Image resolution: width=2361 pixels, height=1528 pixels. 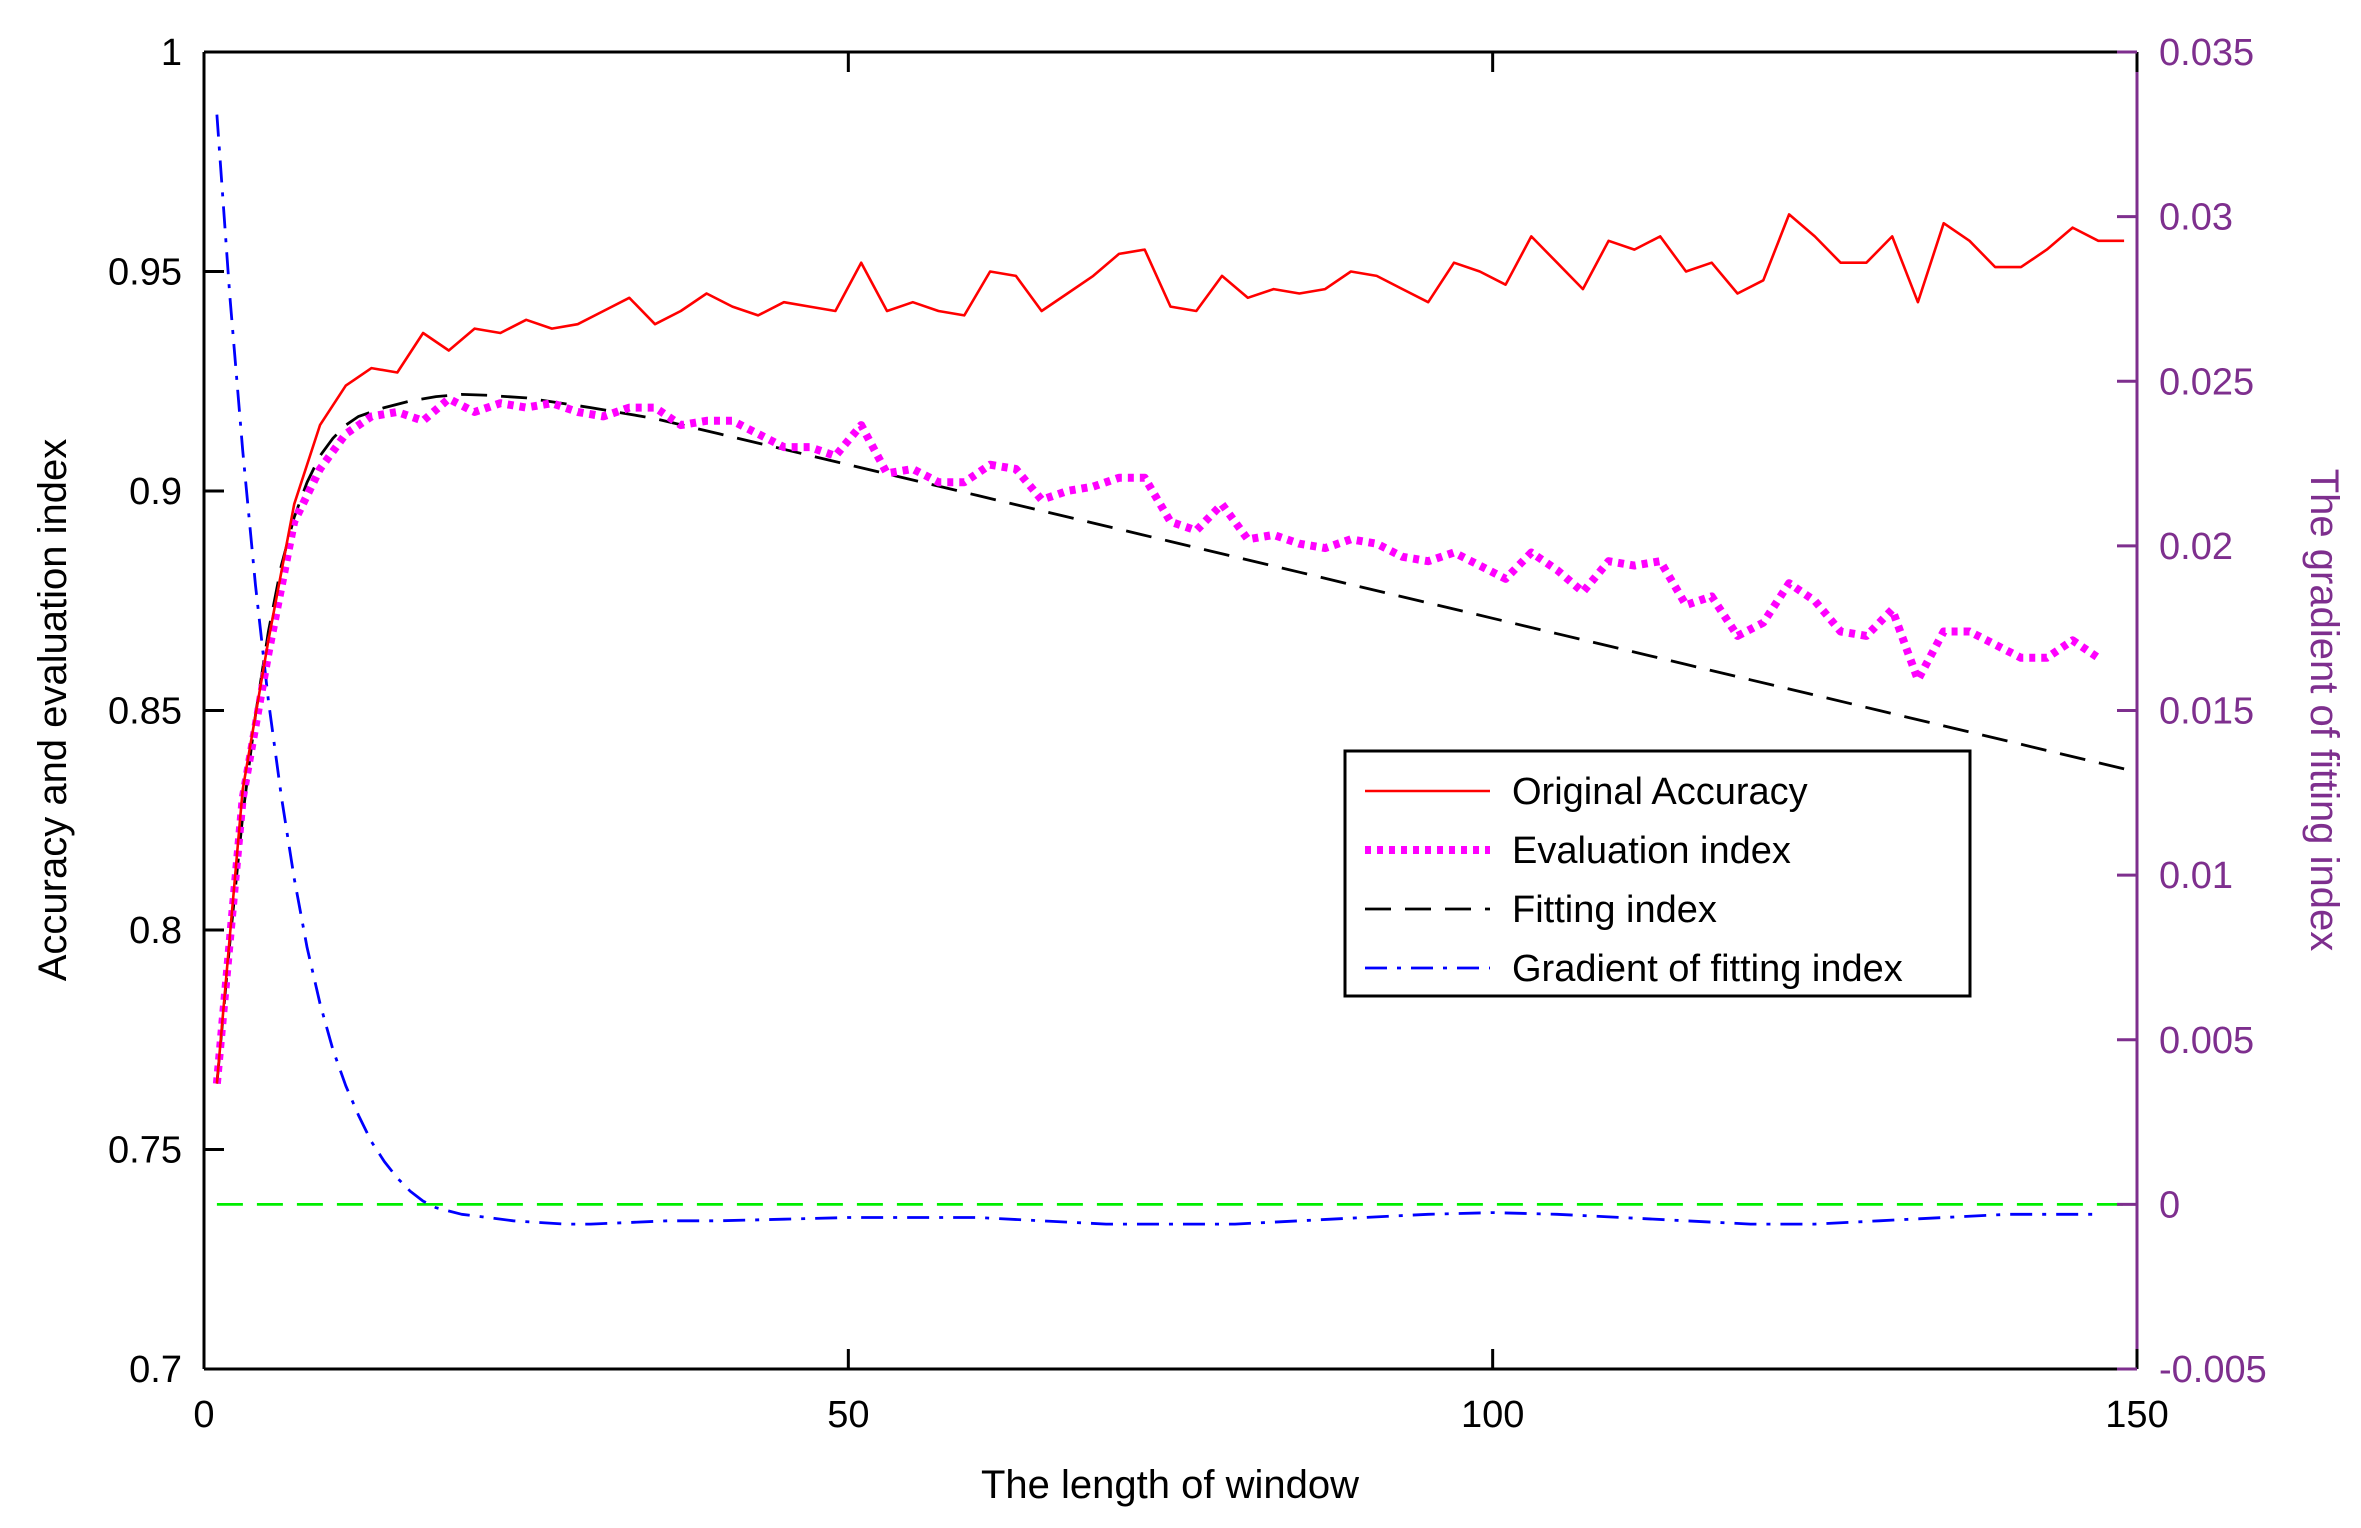 I want to click on right-y-axis-title: The gradient of fitting index, so click(x=2324, y=710).